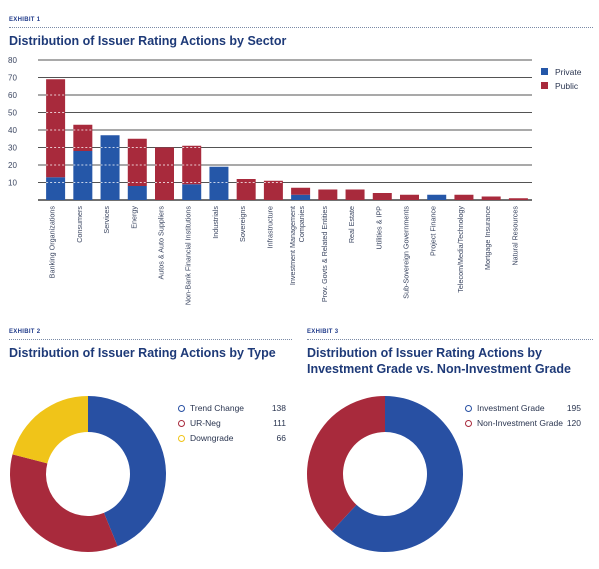 This screenshot has height=569, width=599. What do you see at coordinates (450, 339) in the screenshot?
I see `exhibit3-rule` at bounding box center [450, 339].